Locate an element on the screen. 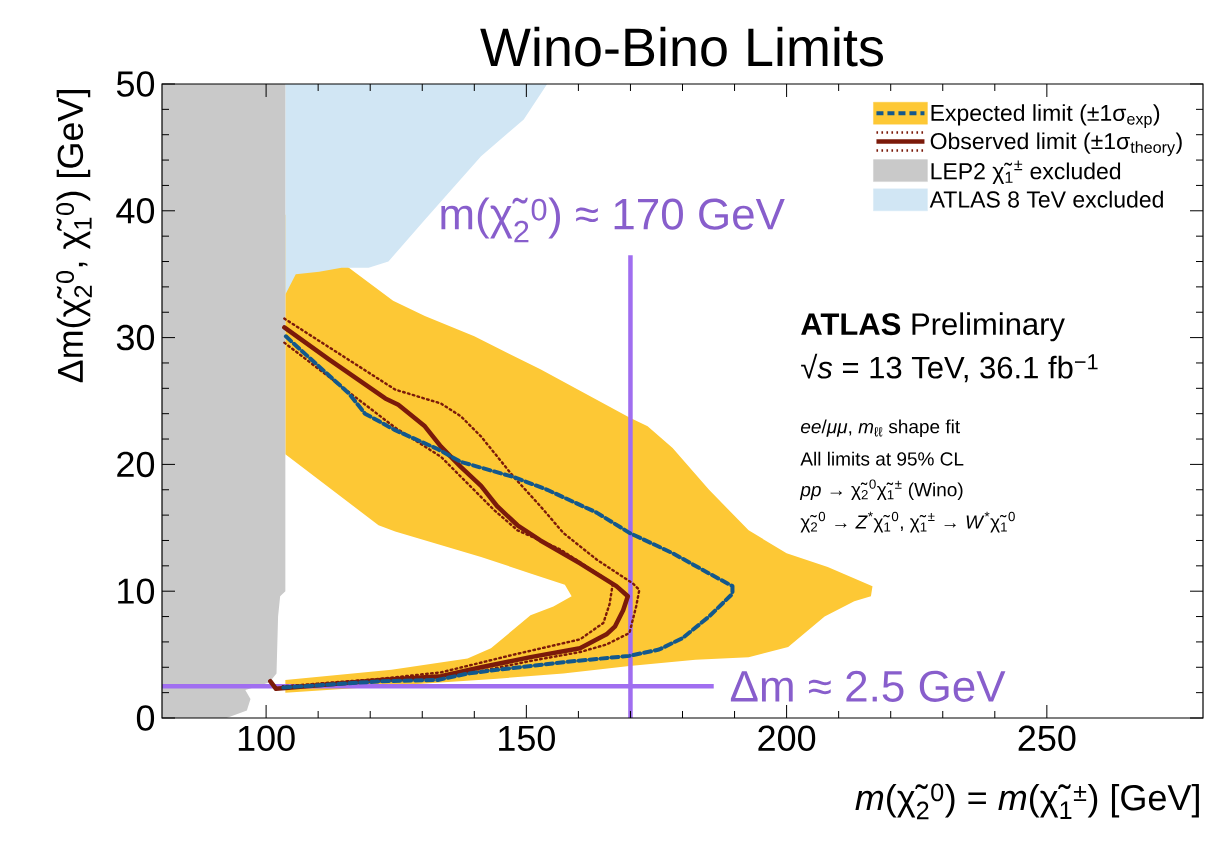 The height and width of the screenshot is (849, 1231). x-tick-label: 200 is located at coordinates (787, 738).